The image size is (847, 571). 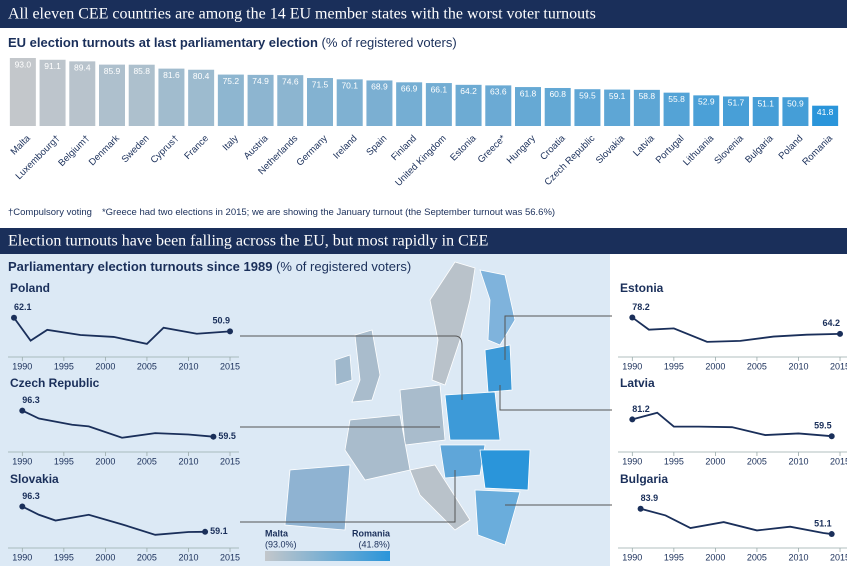 I want to click on ireland, so click(x=343, y=370).